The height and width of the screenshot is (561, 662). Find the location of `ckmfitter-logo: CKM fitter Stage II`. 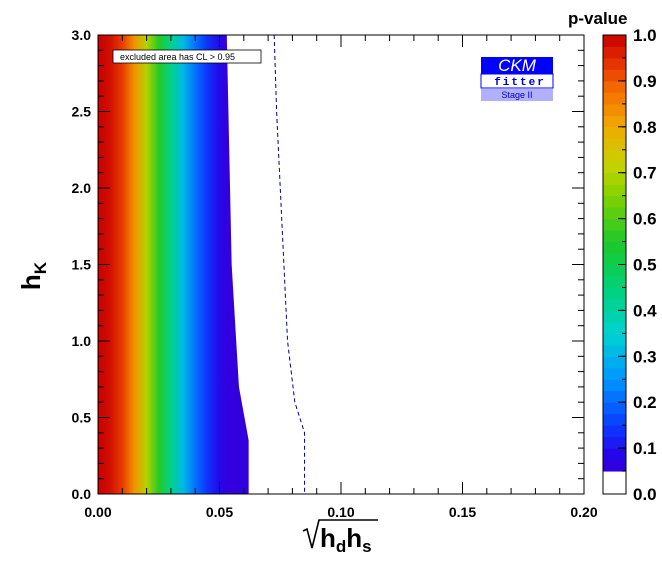

ckmfitter-logo: CKM fitter Stage II is located at coordinates (517, 78).